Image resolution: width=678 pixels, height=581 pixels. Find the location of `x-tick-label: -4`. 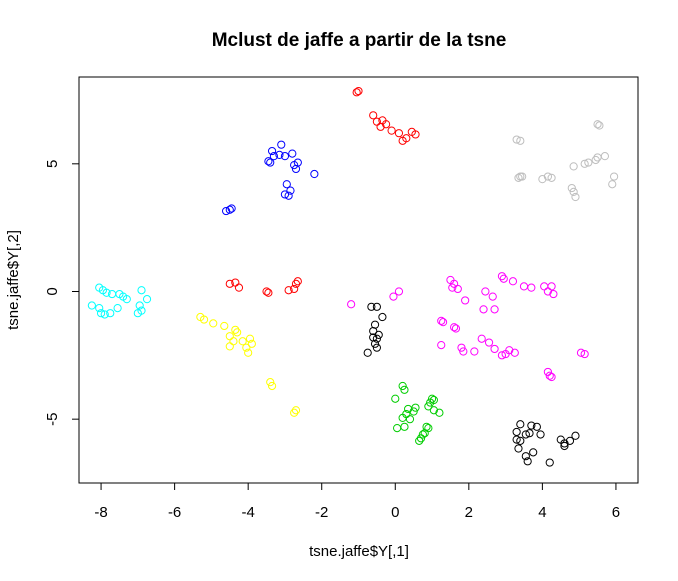

x-tick-label: -4 is located at coordinates (247, 512).